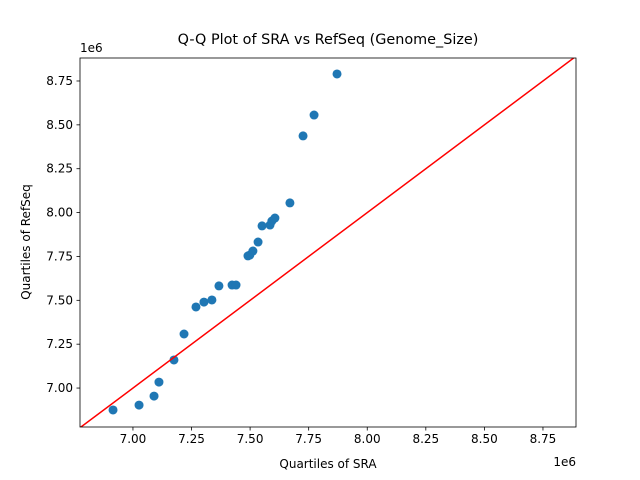 The height and width of the screenshot is (480, 640). What do you see at coordinates (59, 125) in the screenshot?
I see `y-tick-label: 8.50` at bounding box center [59, 125].